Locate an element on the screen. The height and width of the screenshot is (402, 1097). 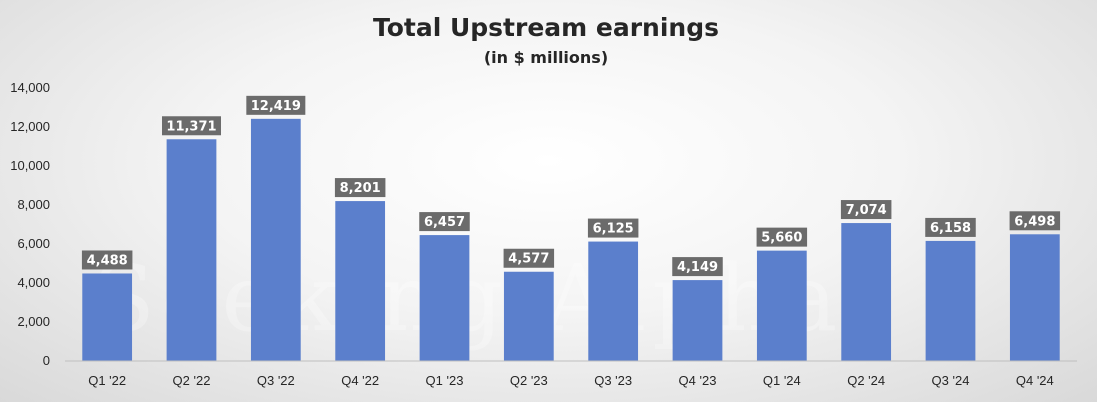
data-label: 5,660 is located at coordinates (781, 238).